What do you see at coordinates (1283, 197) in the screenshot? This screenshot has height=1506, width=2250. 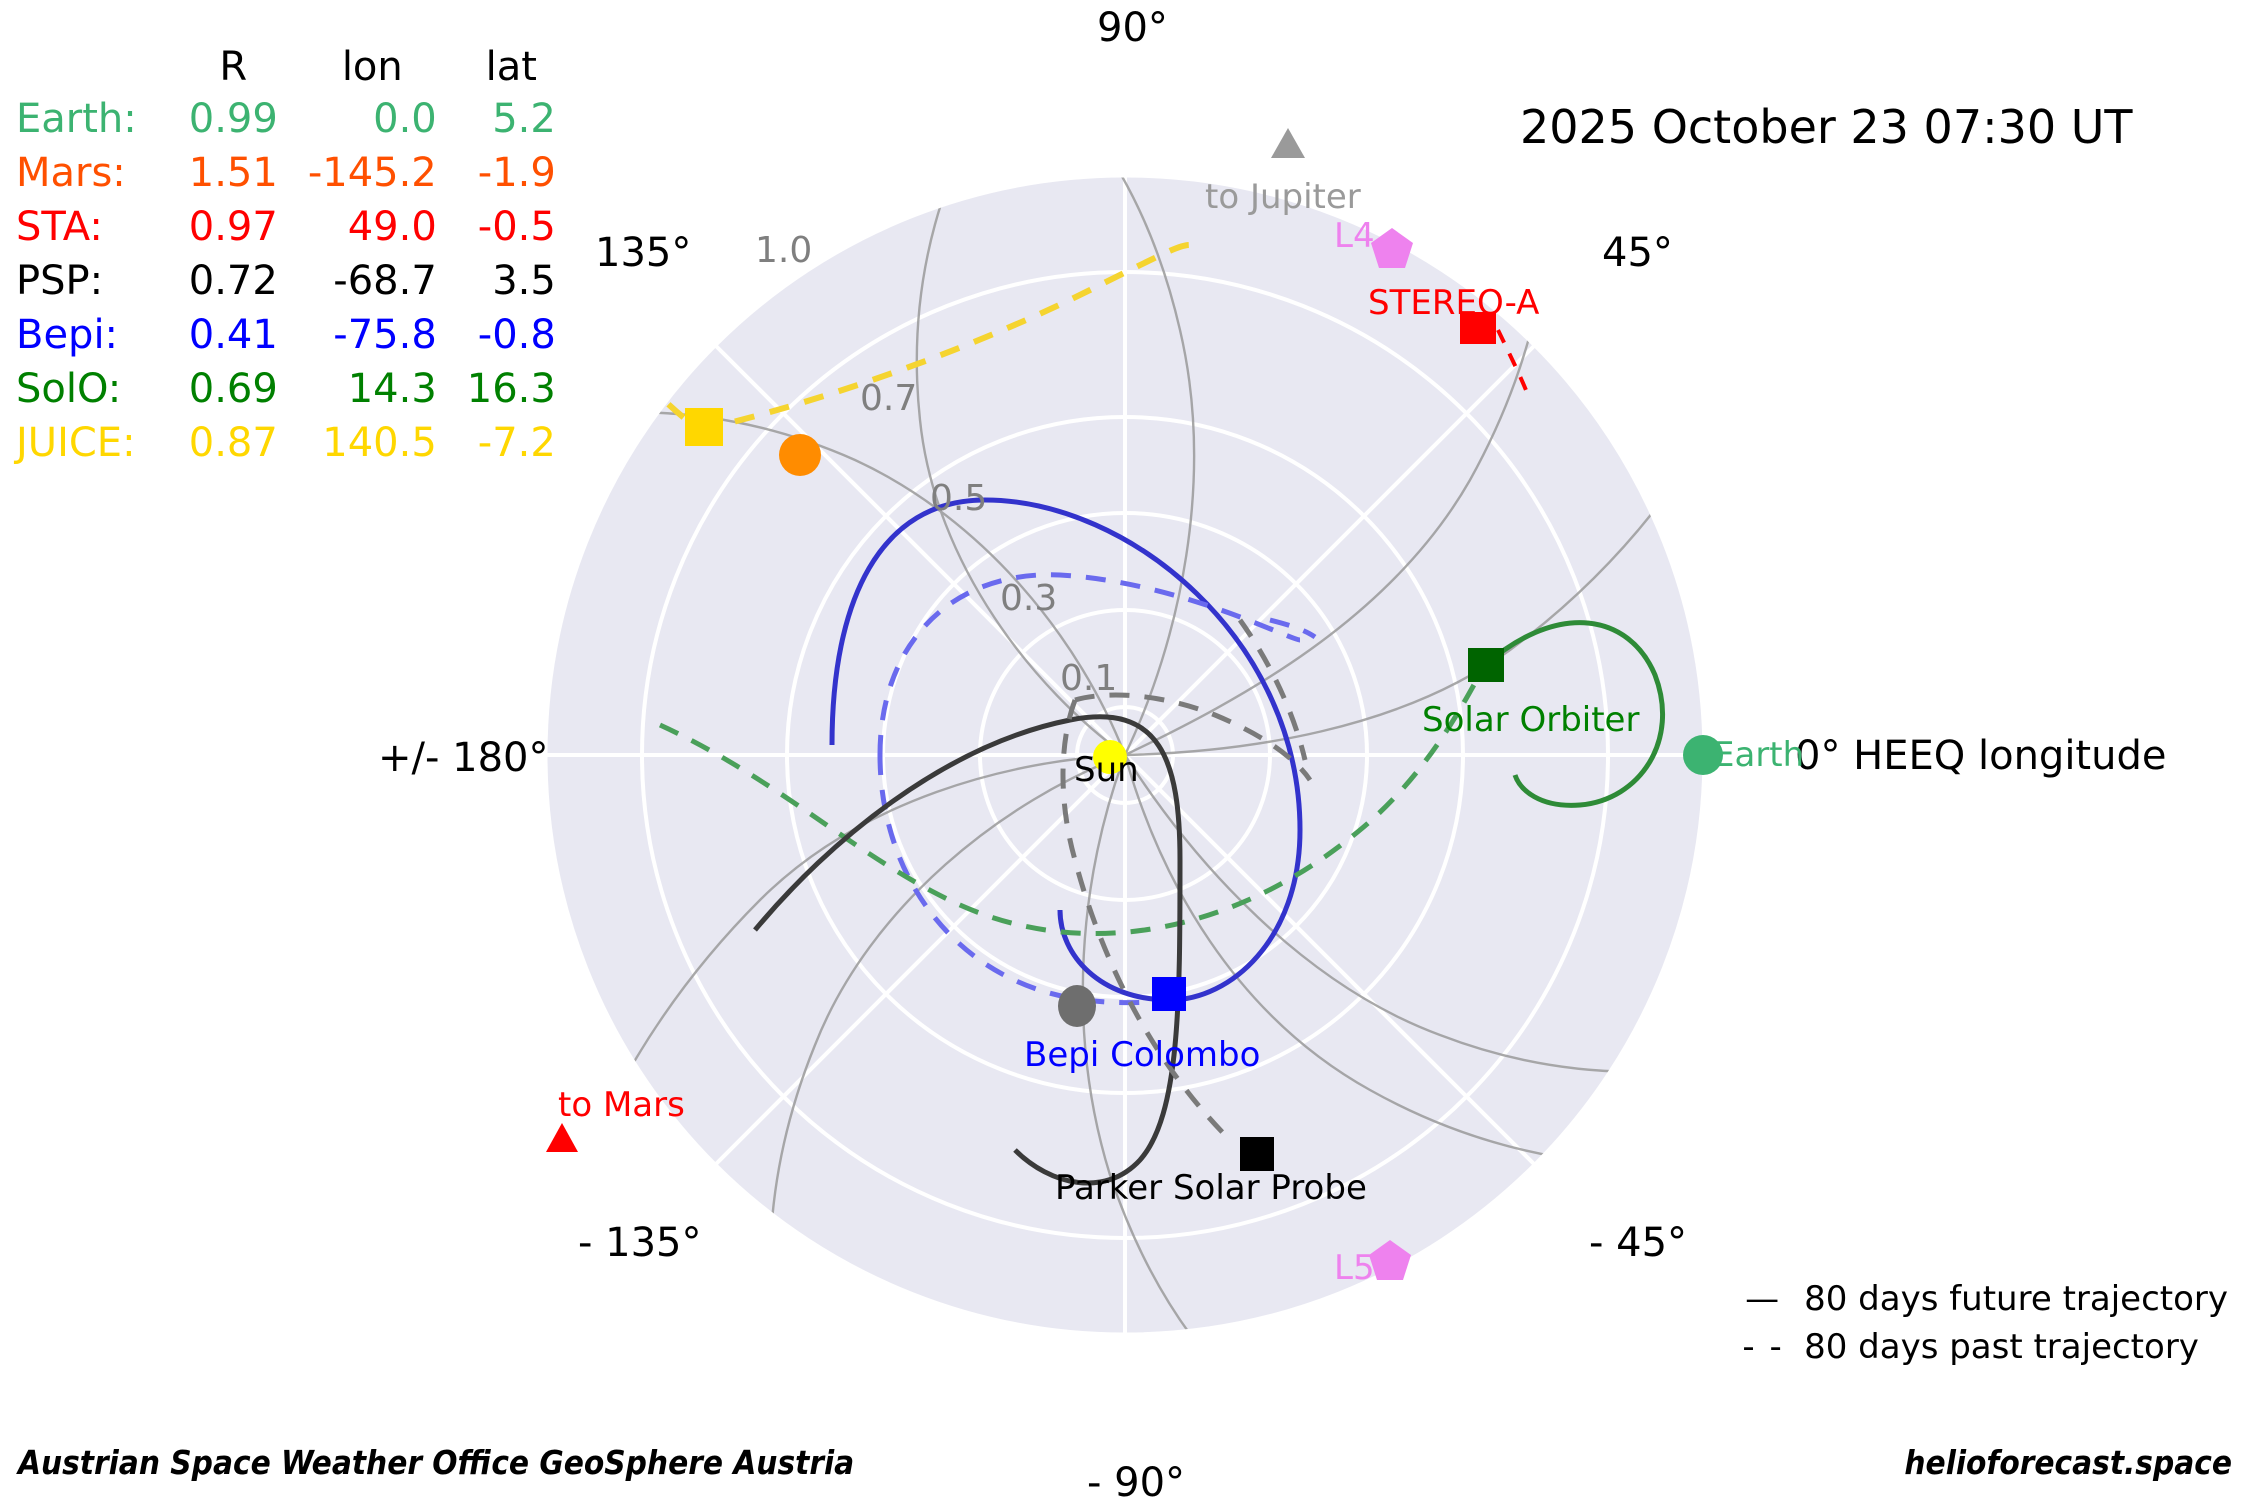 I see `to-jupiter-label: to Jupiter` at bounding box center [1283, 197].